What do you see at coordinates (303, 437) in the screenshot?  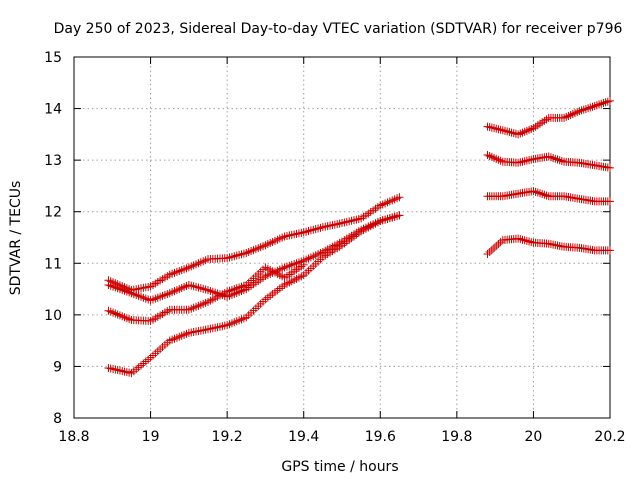 I see `x-tick-label: 19.4` at bounding box center [303, 437].